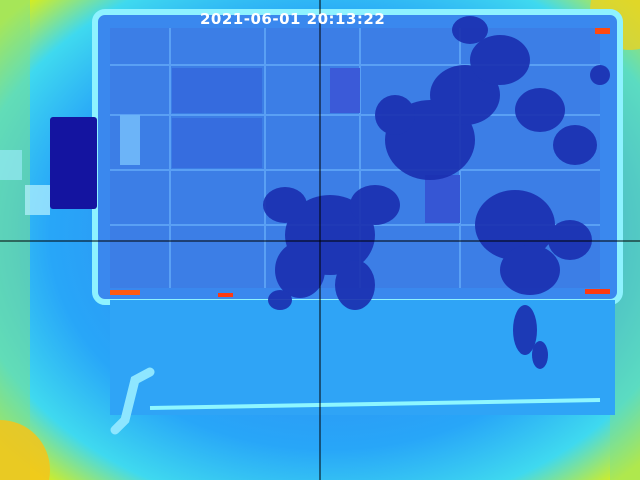  What do you see at coordinates (15, 240) in the screenshot?
I see `warm-left-edge` at bounding box center [15, 240].